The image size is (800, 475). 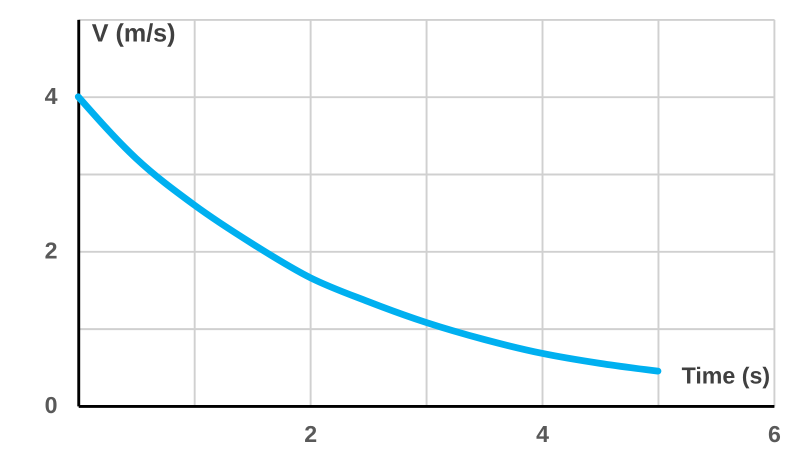 What do you see at coordinates (311, 434) in the screenshot?
I see `x-tick-label: 2` at bounding box center [311, 434].